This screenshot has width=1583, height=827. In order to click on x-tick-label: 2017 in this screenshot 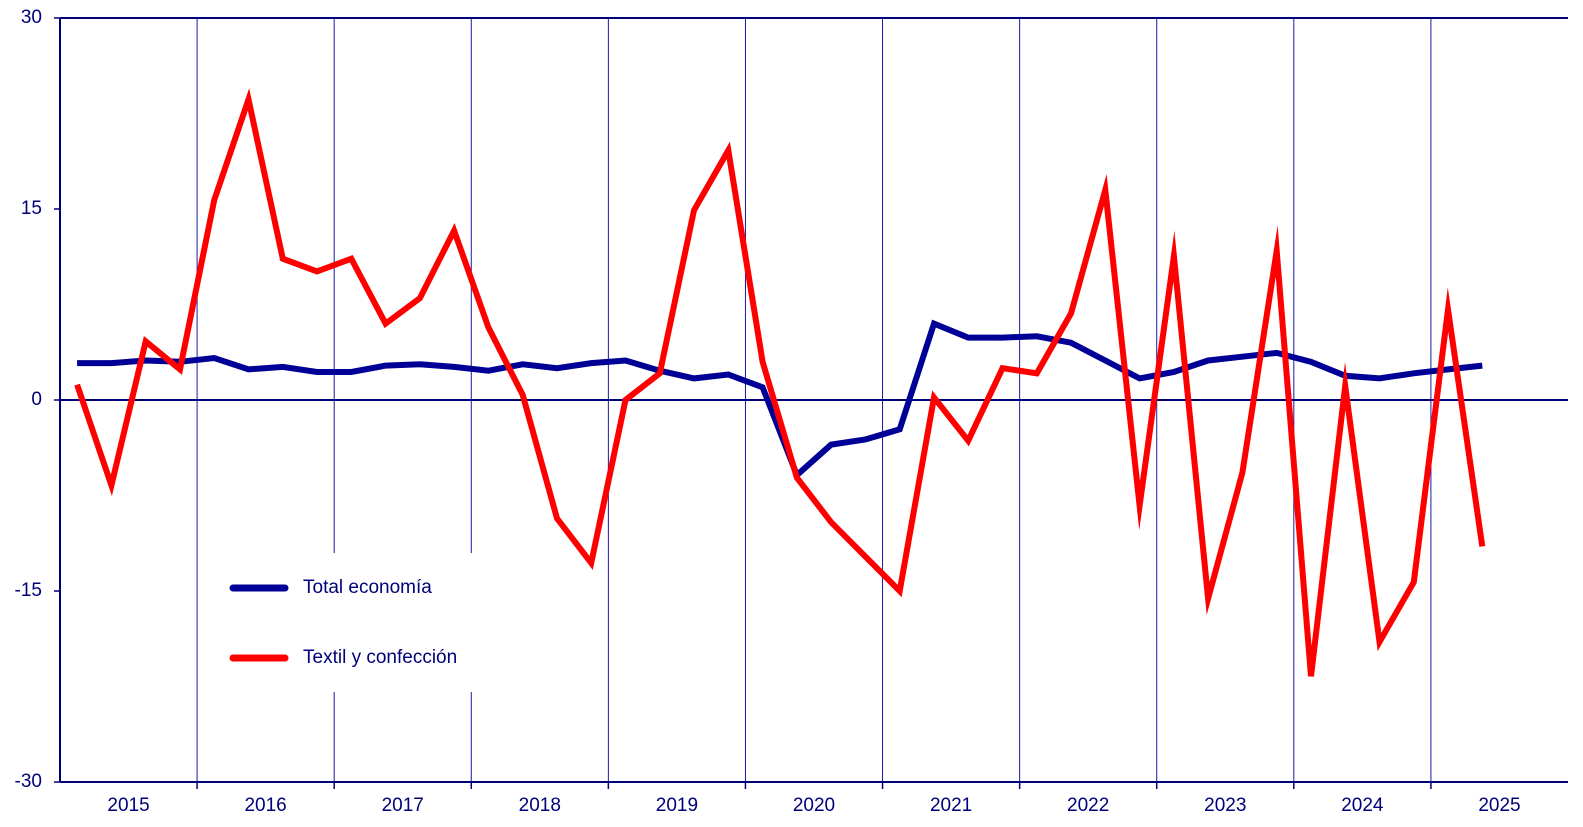, I will do `click(403, 805)`.